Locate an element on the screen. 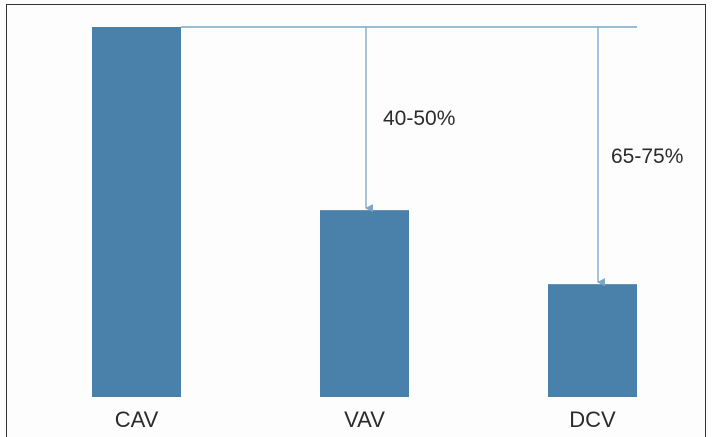 The height and width of the screenshot is (437, 712). bar-cav is located at coordinates (136, 212).